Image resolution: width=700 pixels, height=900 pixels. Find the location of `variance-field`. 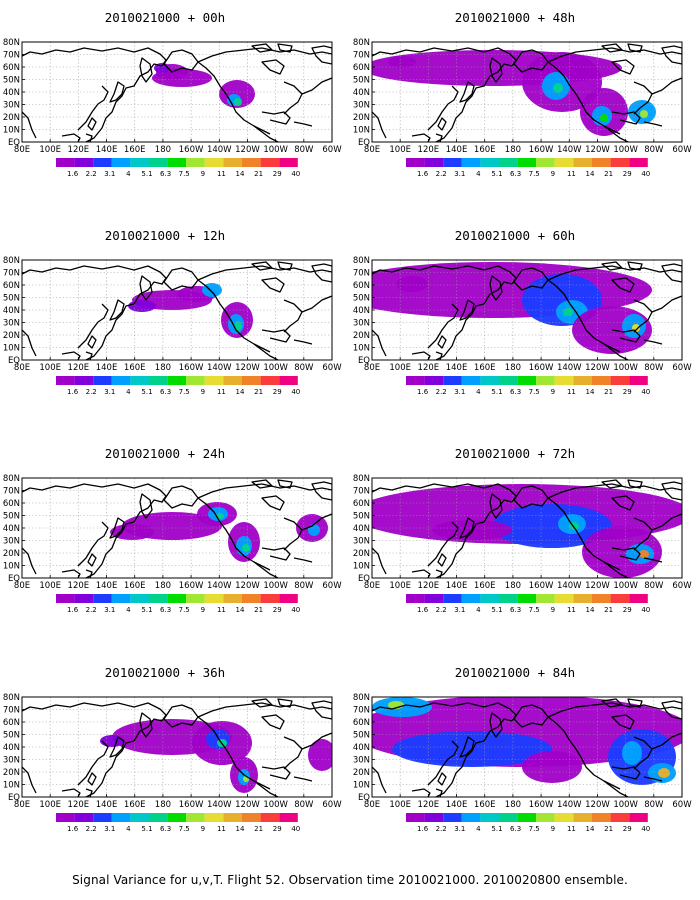

variance-field is located at coordinates (190, 310).